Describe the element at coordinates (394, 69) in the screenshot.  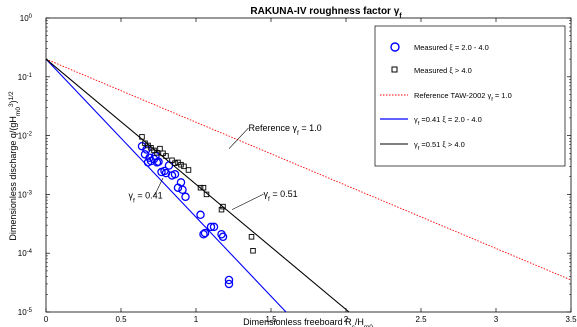
I see `legend-marker-square` at that location.